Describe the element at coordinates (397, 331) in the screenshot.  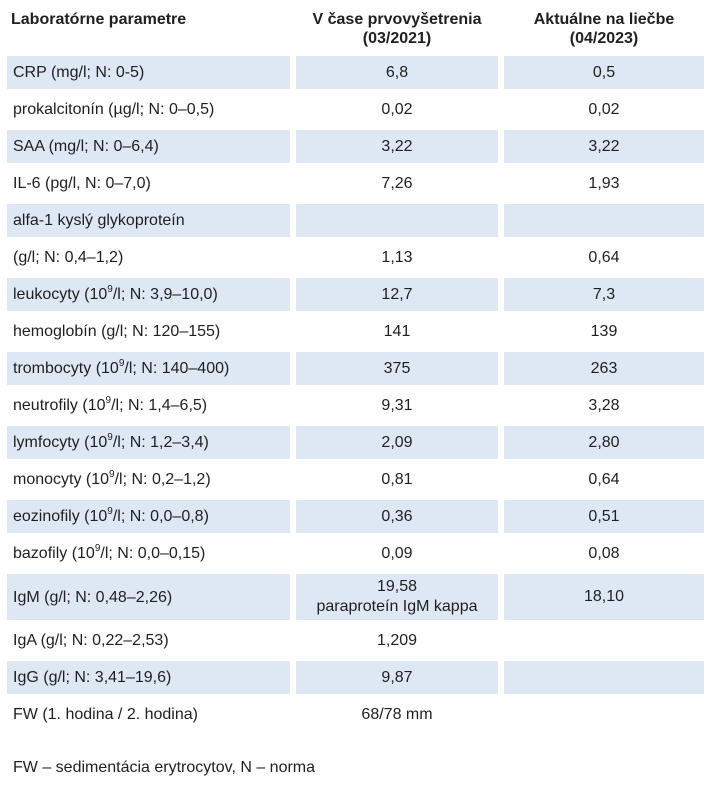
I see `initial-value-cell: 141` at that location.